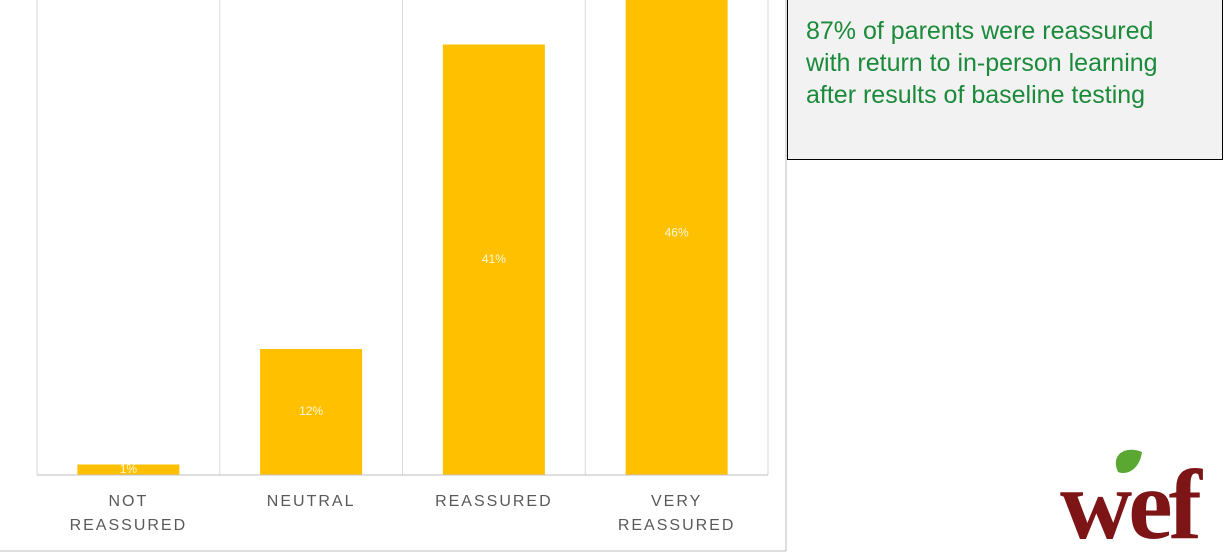 This screenshot has width=1229, height=560. Describe the element at coordinates (1128, 461) in the screenshot. I see `logo-leaf` at that location.